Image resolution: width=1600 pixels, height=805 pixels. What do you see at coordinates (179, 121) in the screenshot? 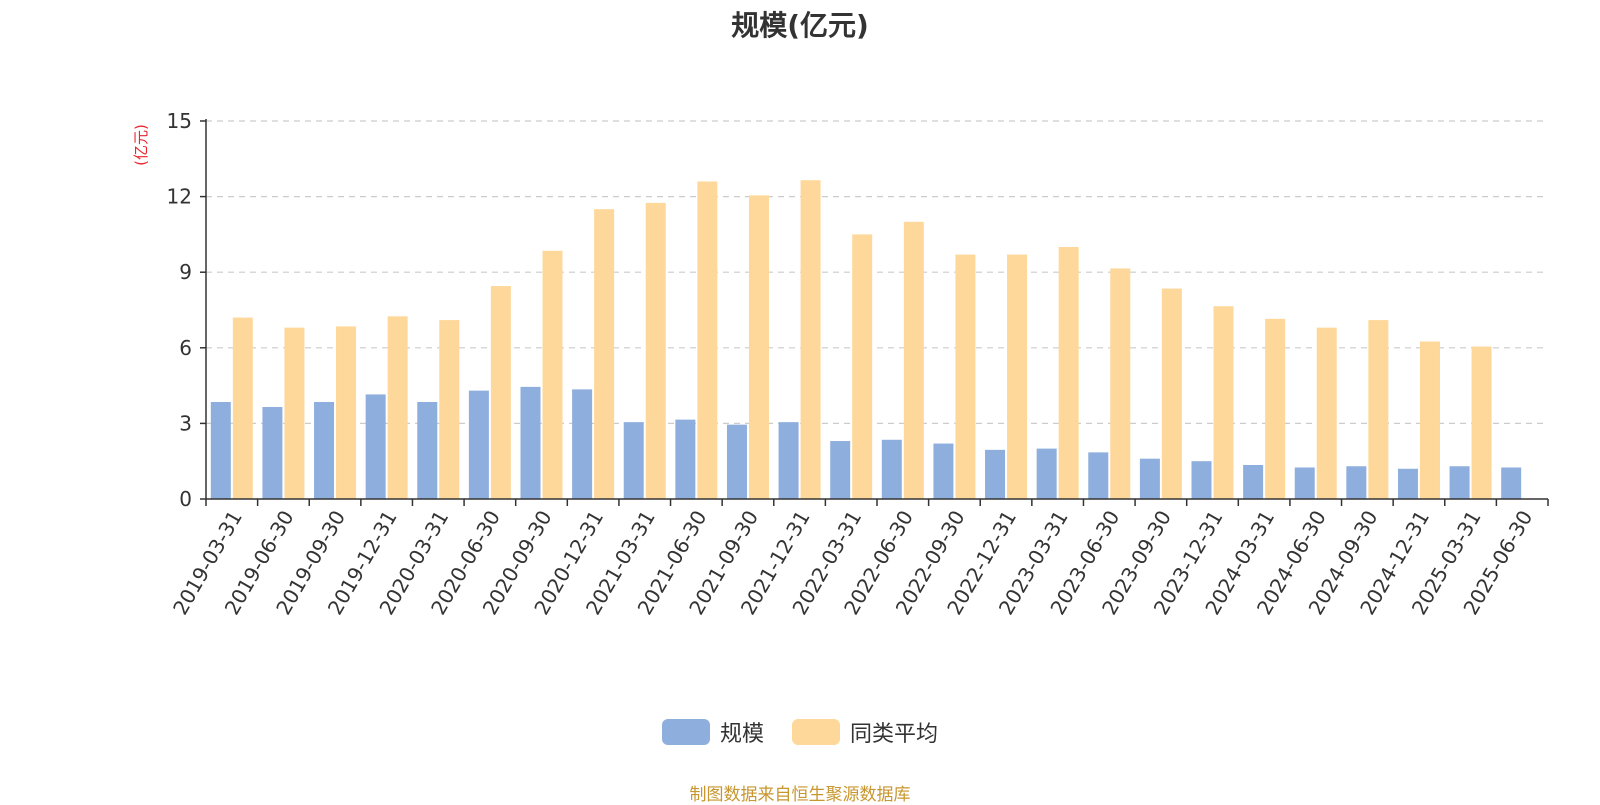
I see `y-tick-label: 15` at bounding box center [179, 121].